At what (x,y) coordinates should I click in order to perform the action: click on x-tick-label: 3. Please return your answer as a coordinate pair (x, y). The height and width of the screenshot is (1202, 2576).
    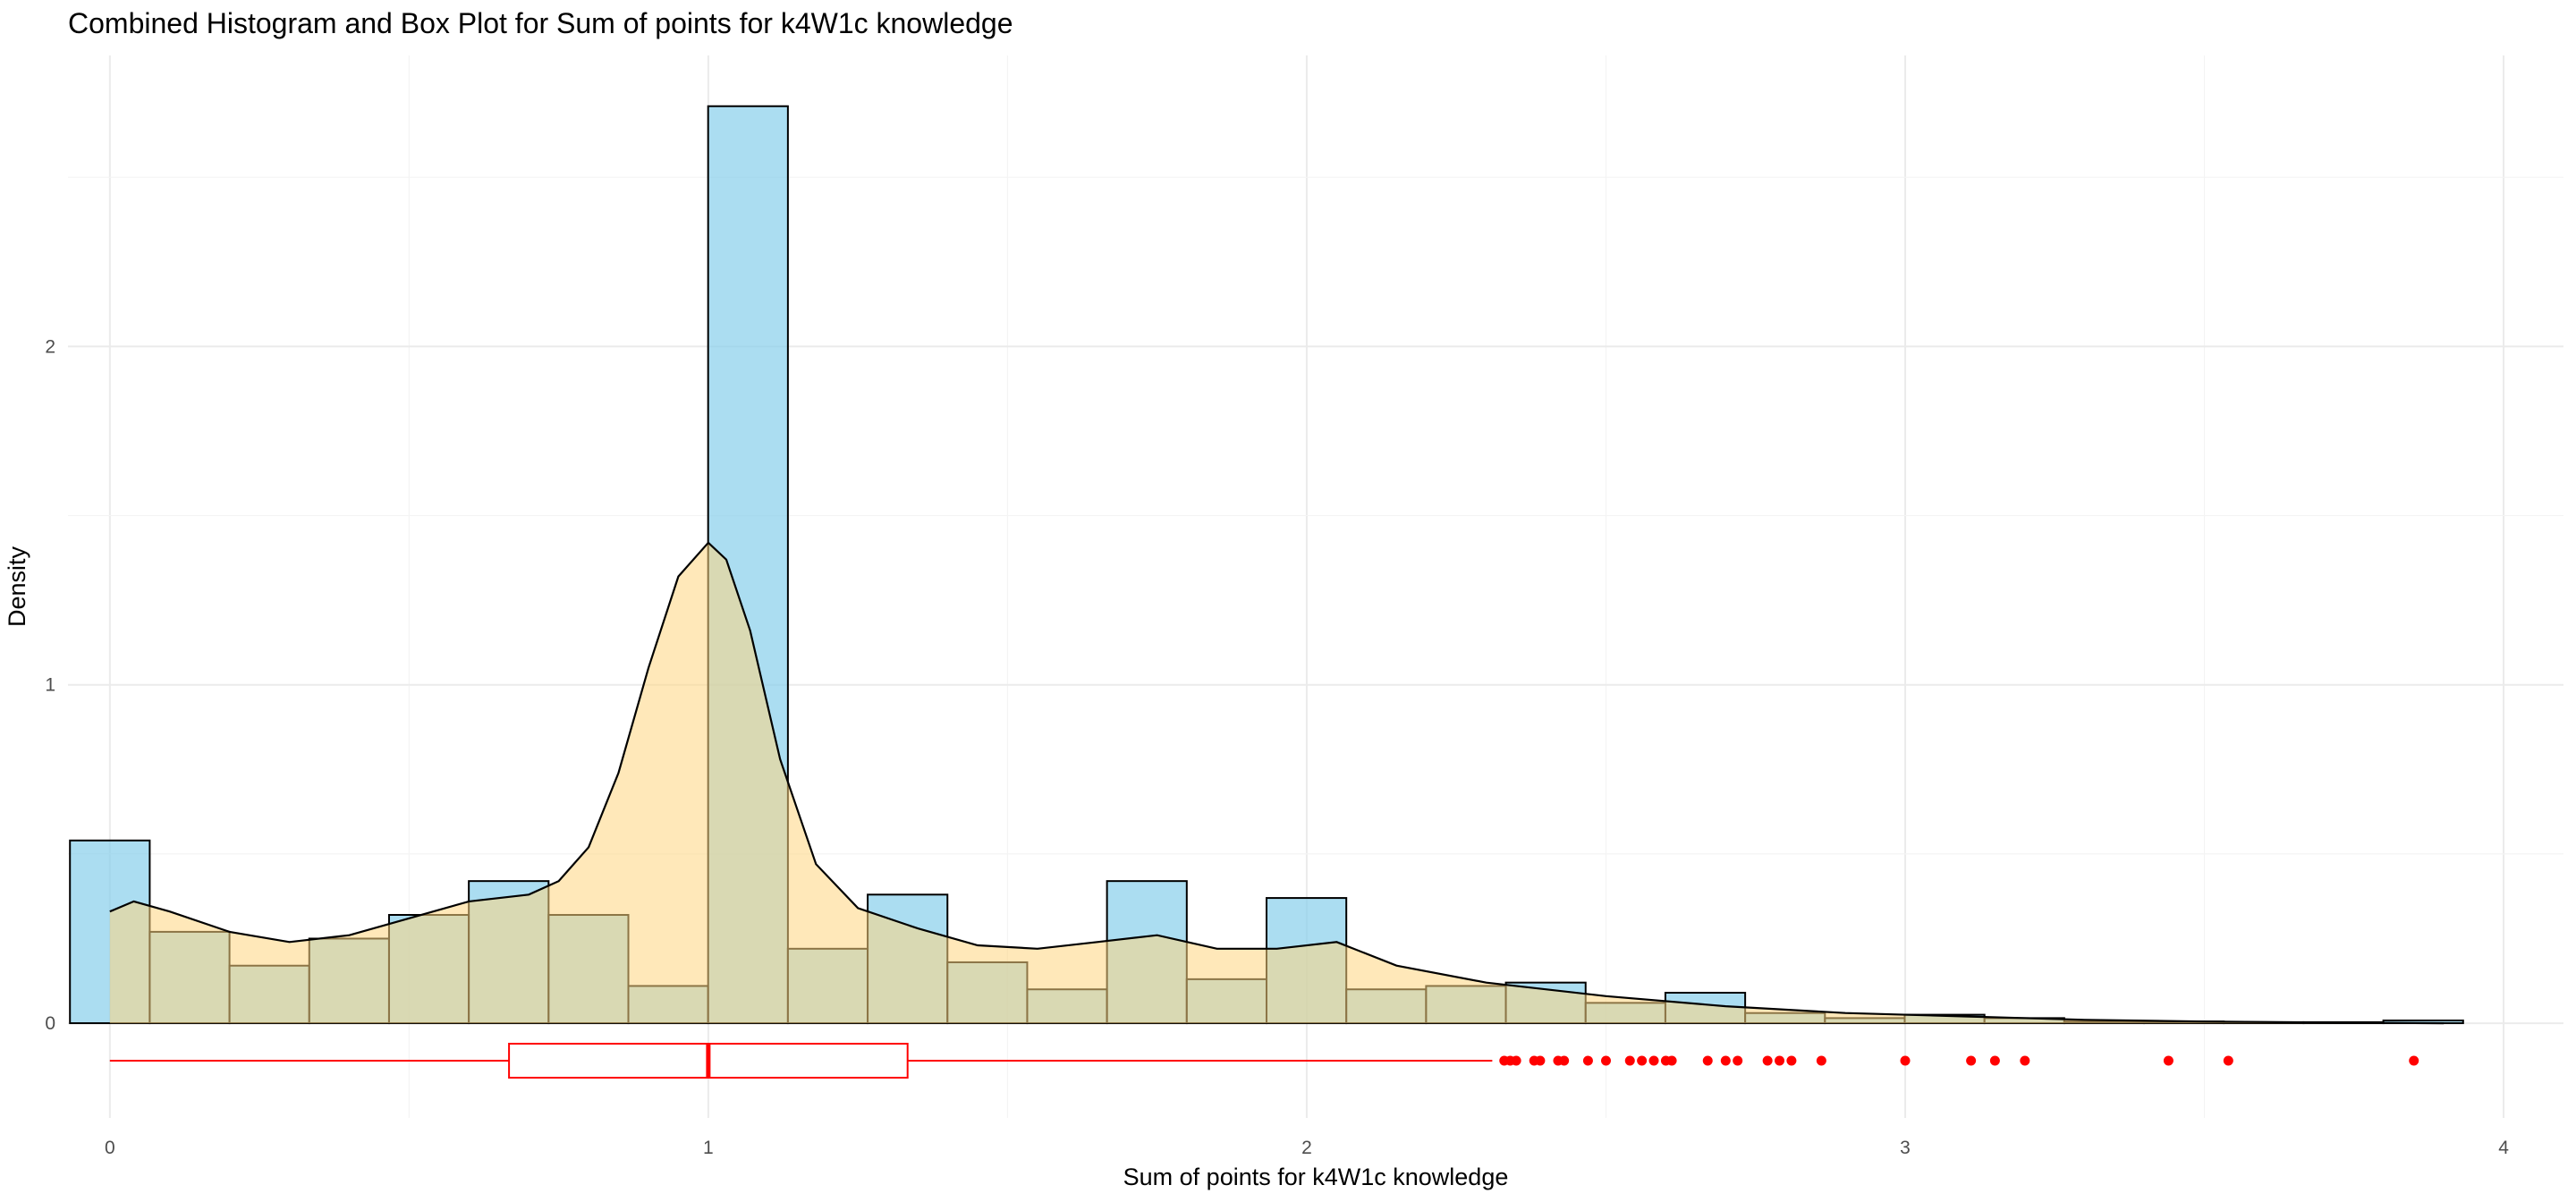
    Looking at the image, I should click on (1905, 1148).